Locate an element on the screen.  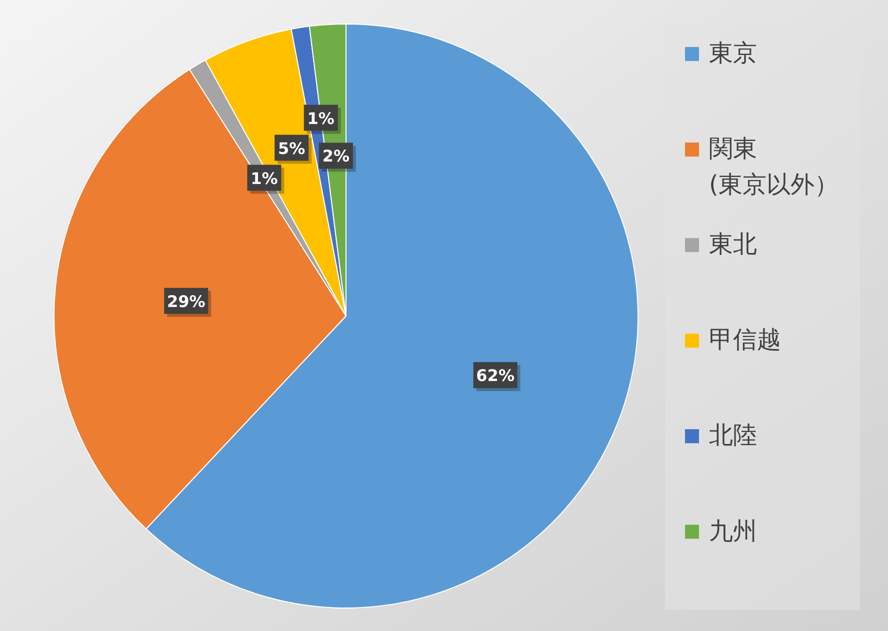
data-label: 29% is located at coordinates (186, 301).